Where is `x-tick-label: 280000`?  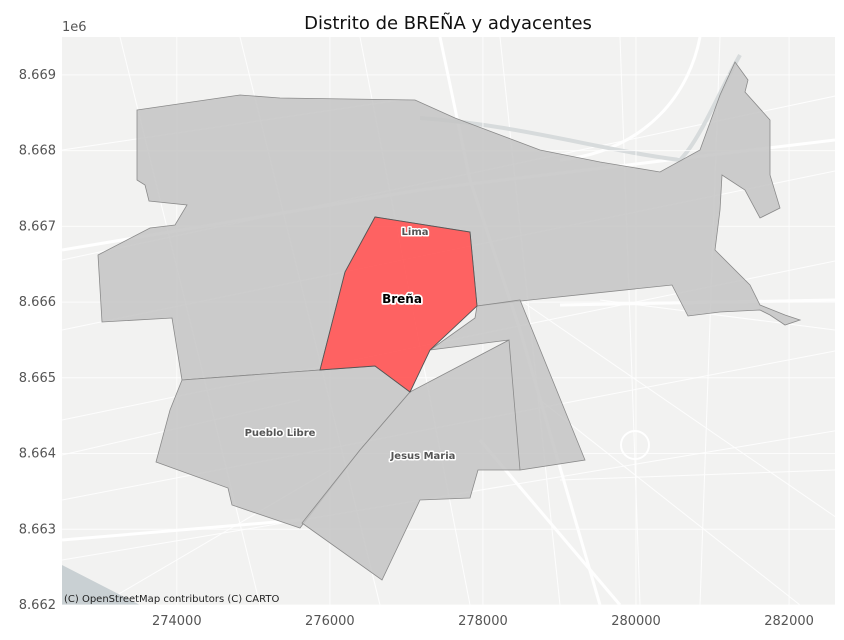 x-tick-label: 280000 is located at coordinates (636, 621).